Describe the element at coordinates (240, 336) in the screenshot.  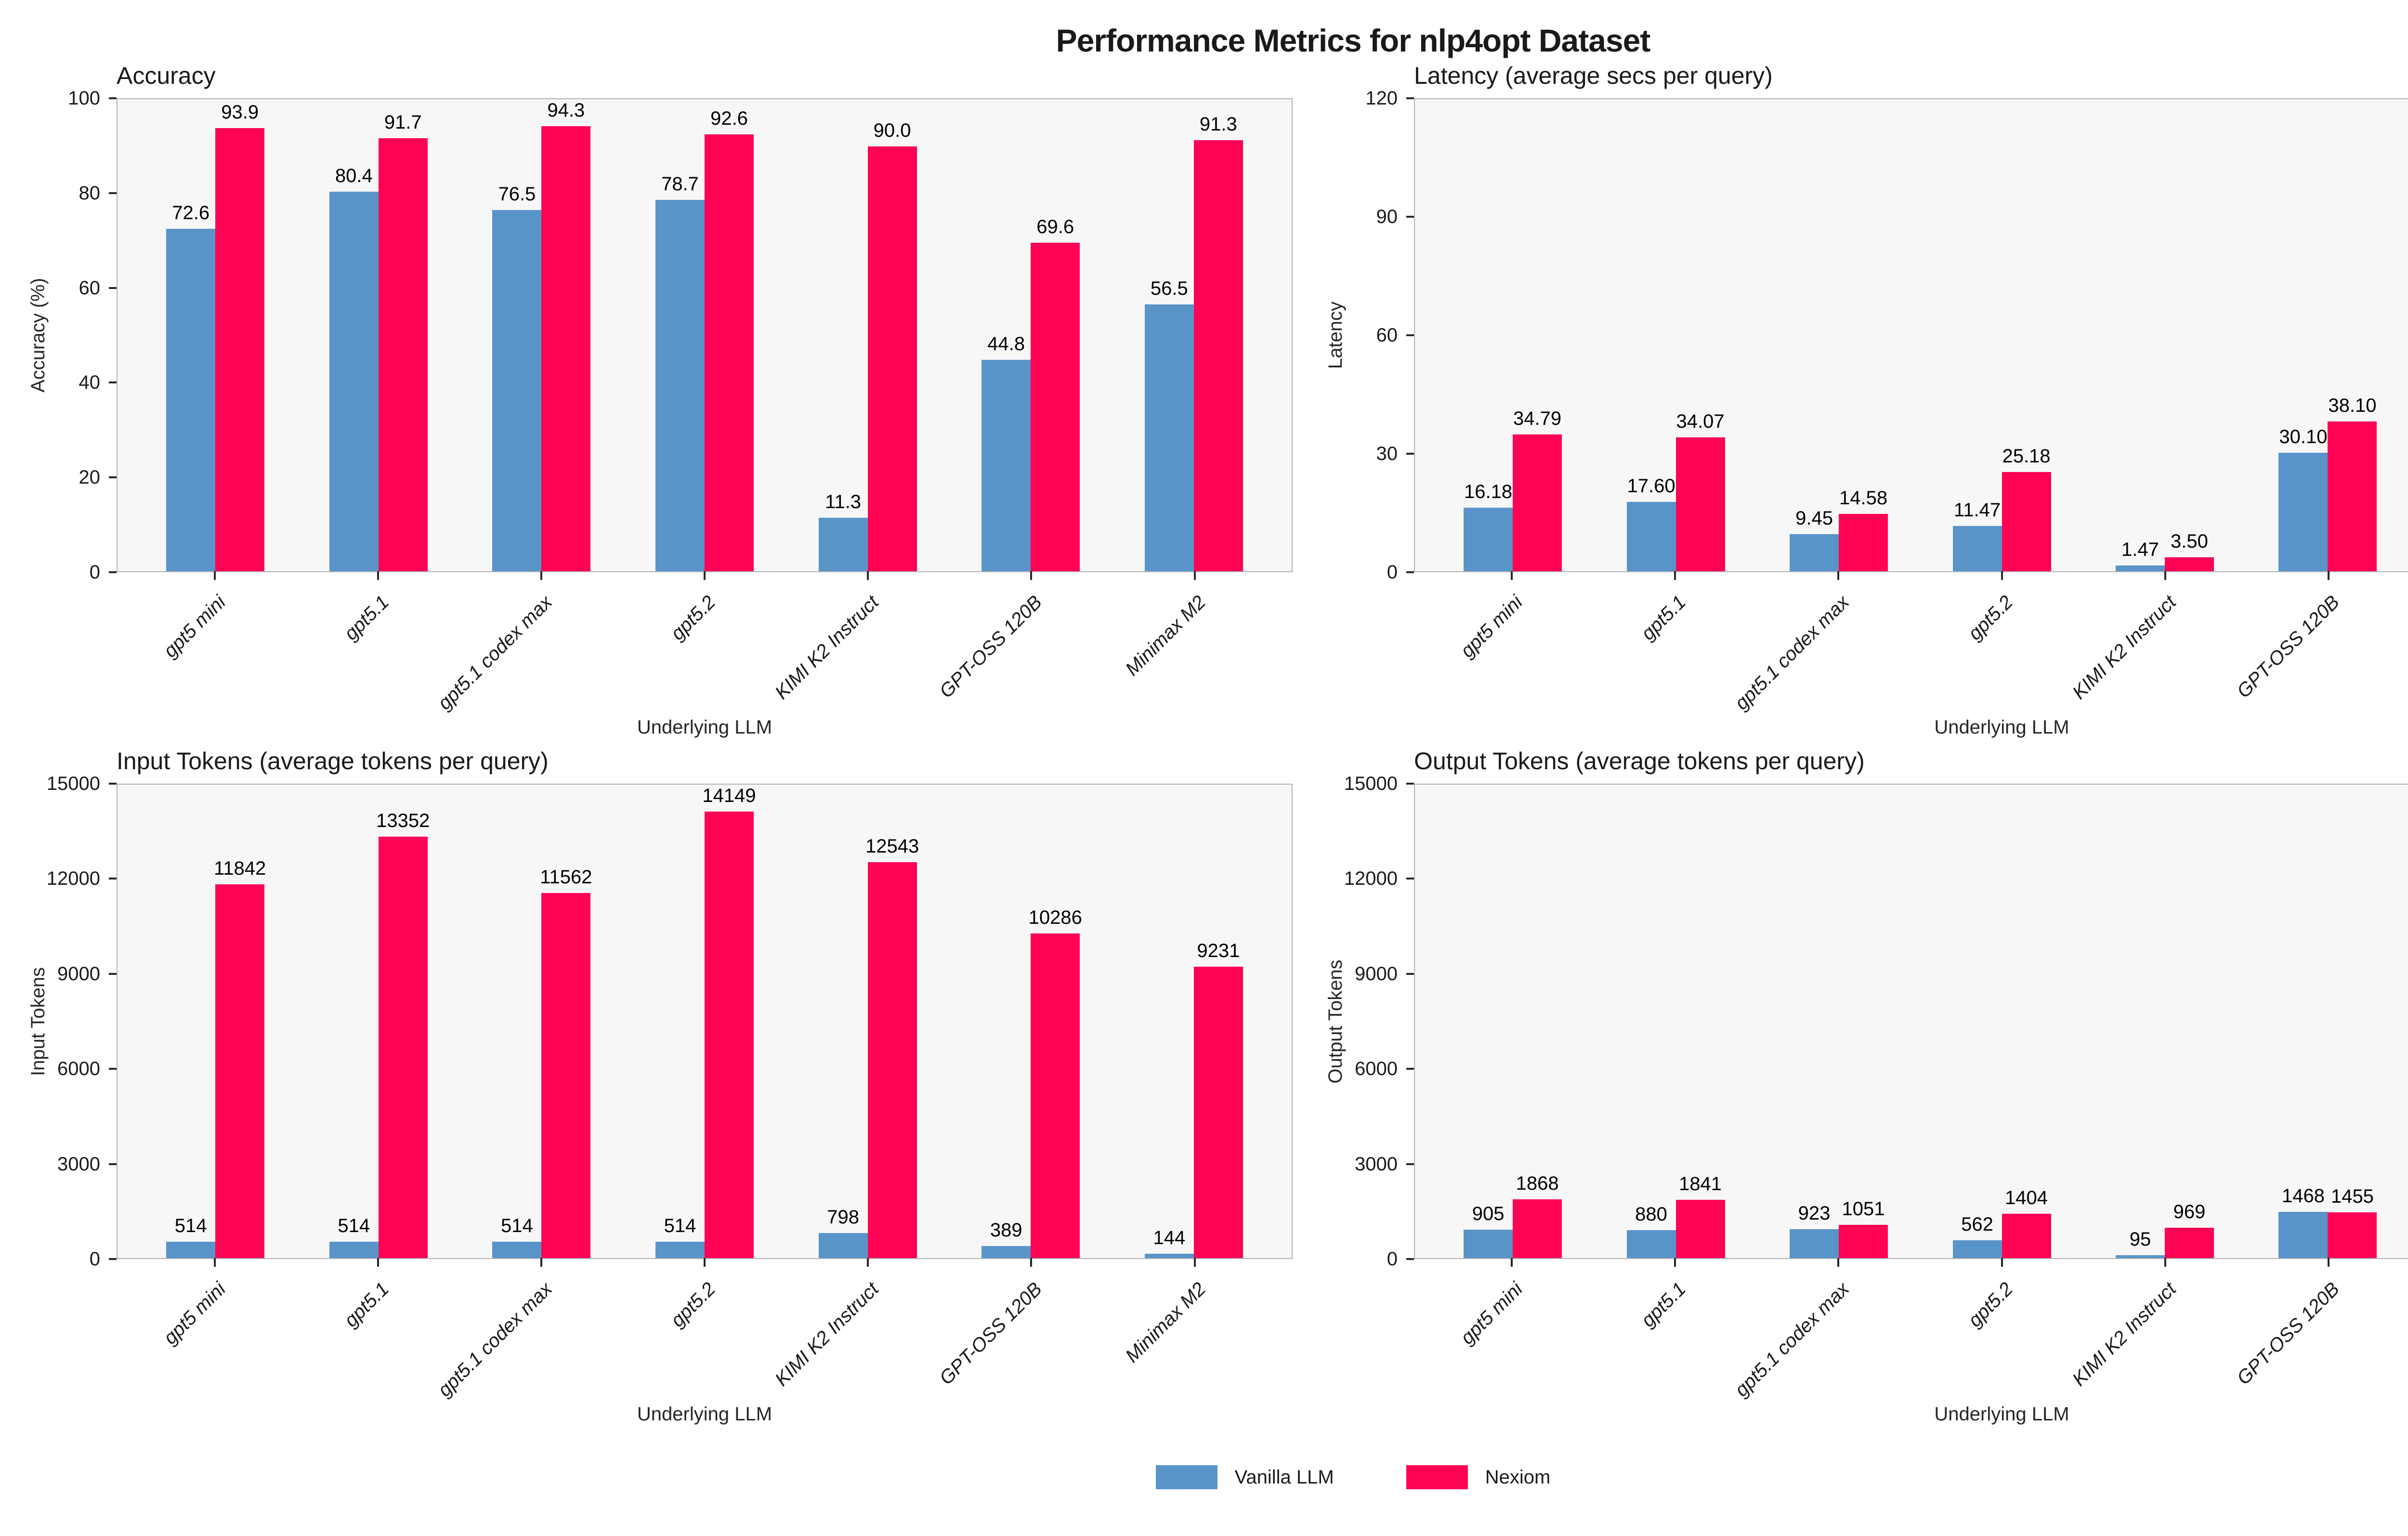
I see `bar-nexiom: 93.9` at that location.